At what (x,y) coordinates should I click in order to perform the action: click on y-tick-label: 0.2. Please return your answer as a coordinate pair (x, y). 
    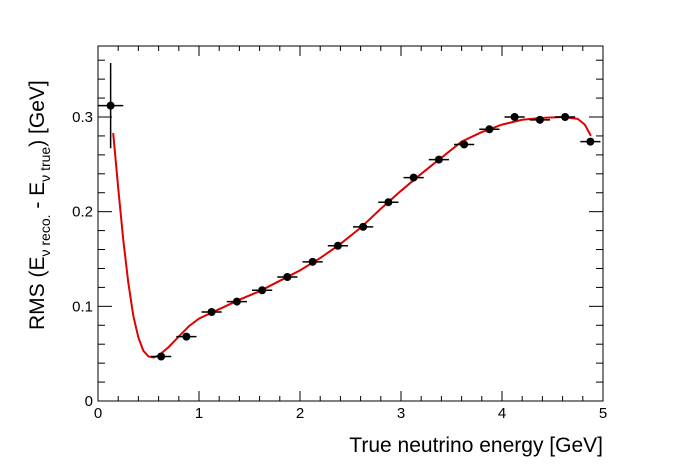
    Looking at the image, I should click on (82, 212).